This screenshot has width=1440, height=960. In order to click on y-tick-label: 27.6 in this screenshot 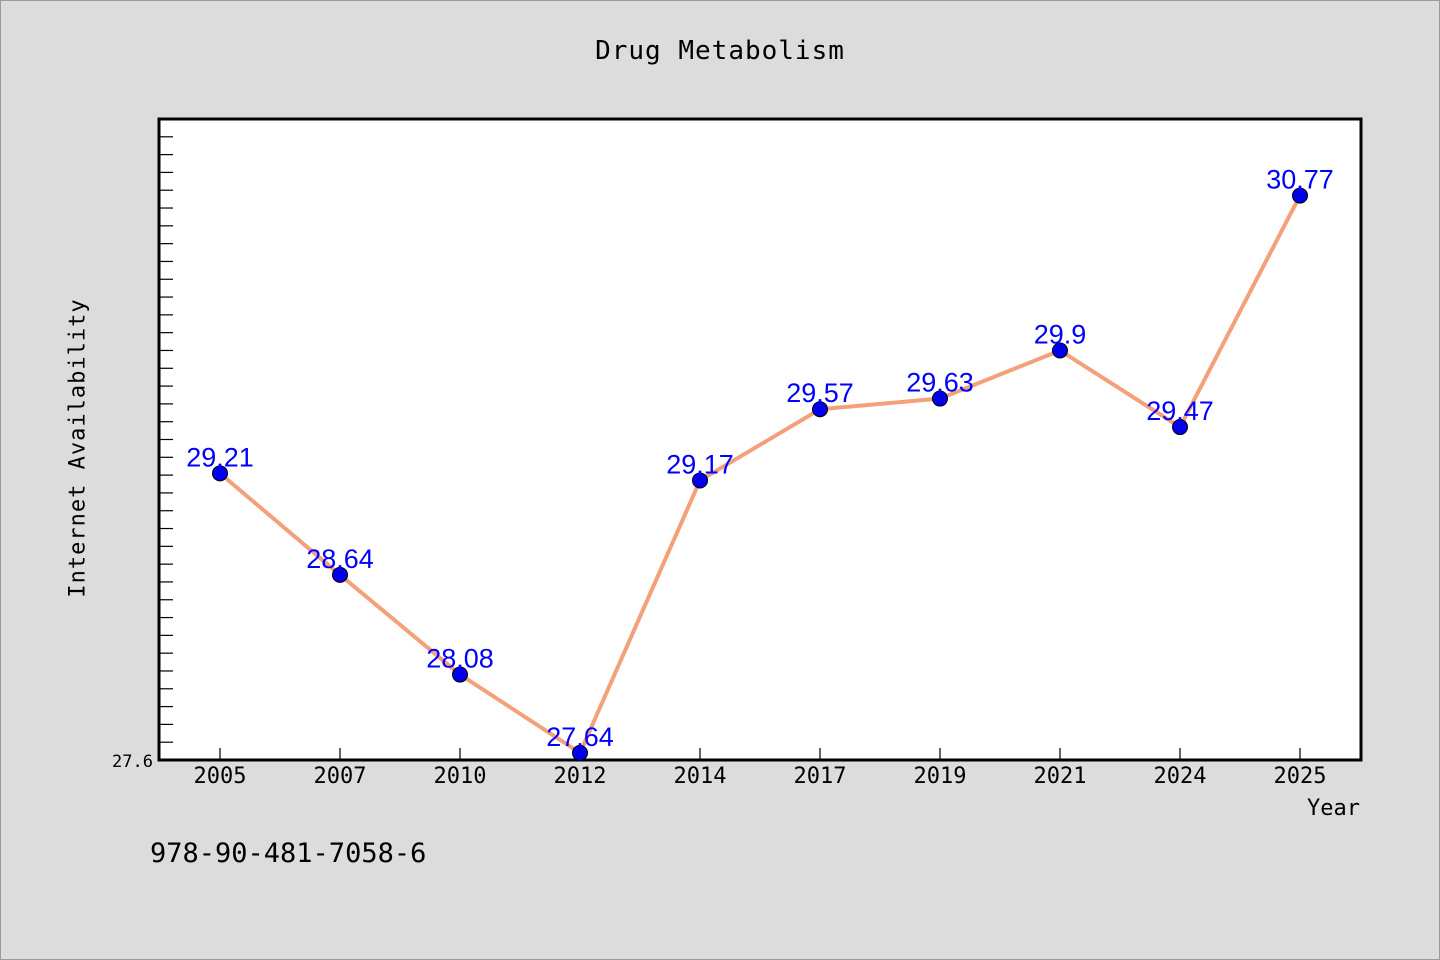, I will do `click(132, 762)`.